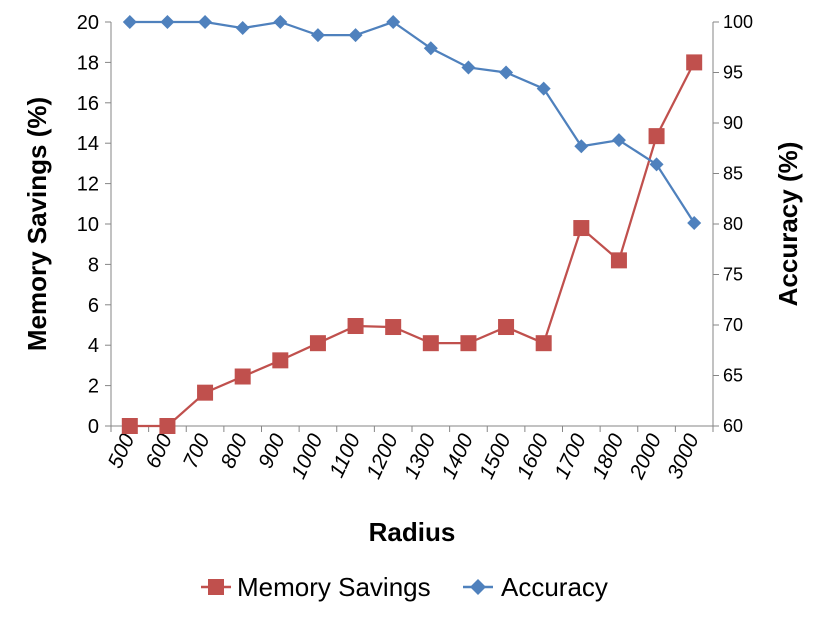 Image resolution: width=822 pixels, height=617 pixels. Describe the element at coordinates (93, 265) in the screenshot. I see `y-left-tick-label: 8` at that location.